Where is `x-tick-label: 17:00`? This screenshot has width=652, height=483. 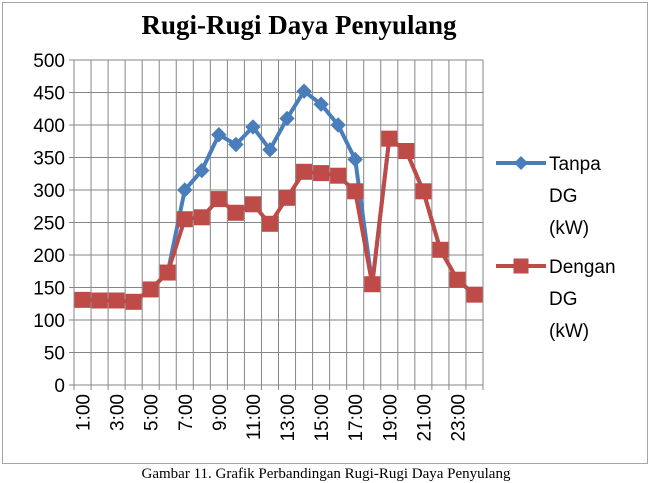 x-tick-label: 17:00 is located at coordinates (356, 418).